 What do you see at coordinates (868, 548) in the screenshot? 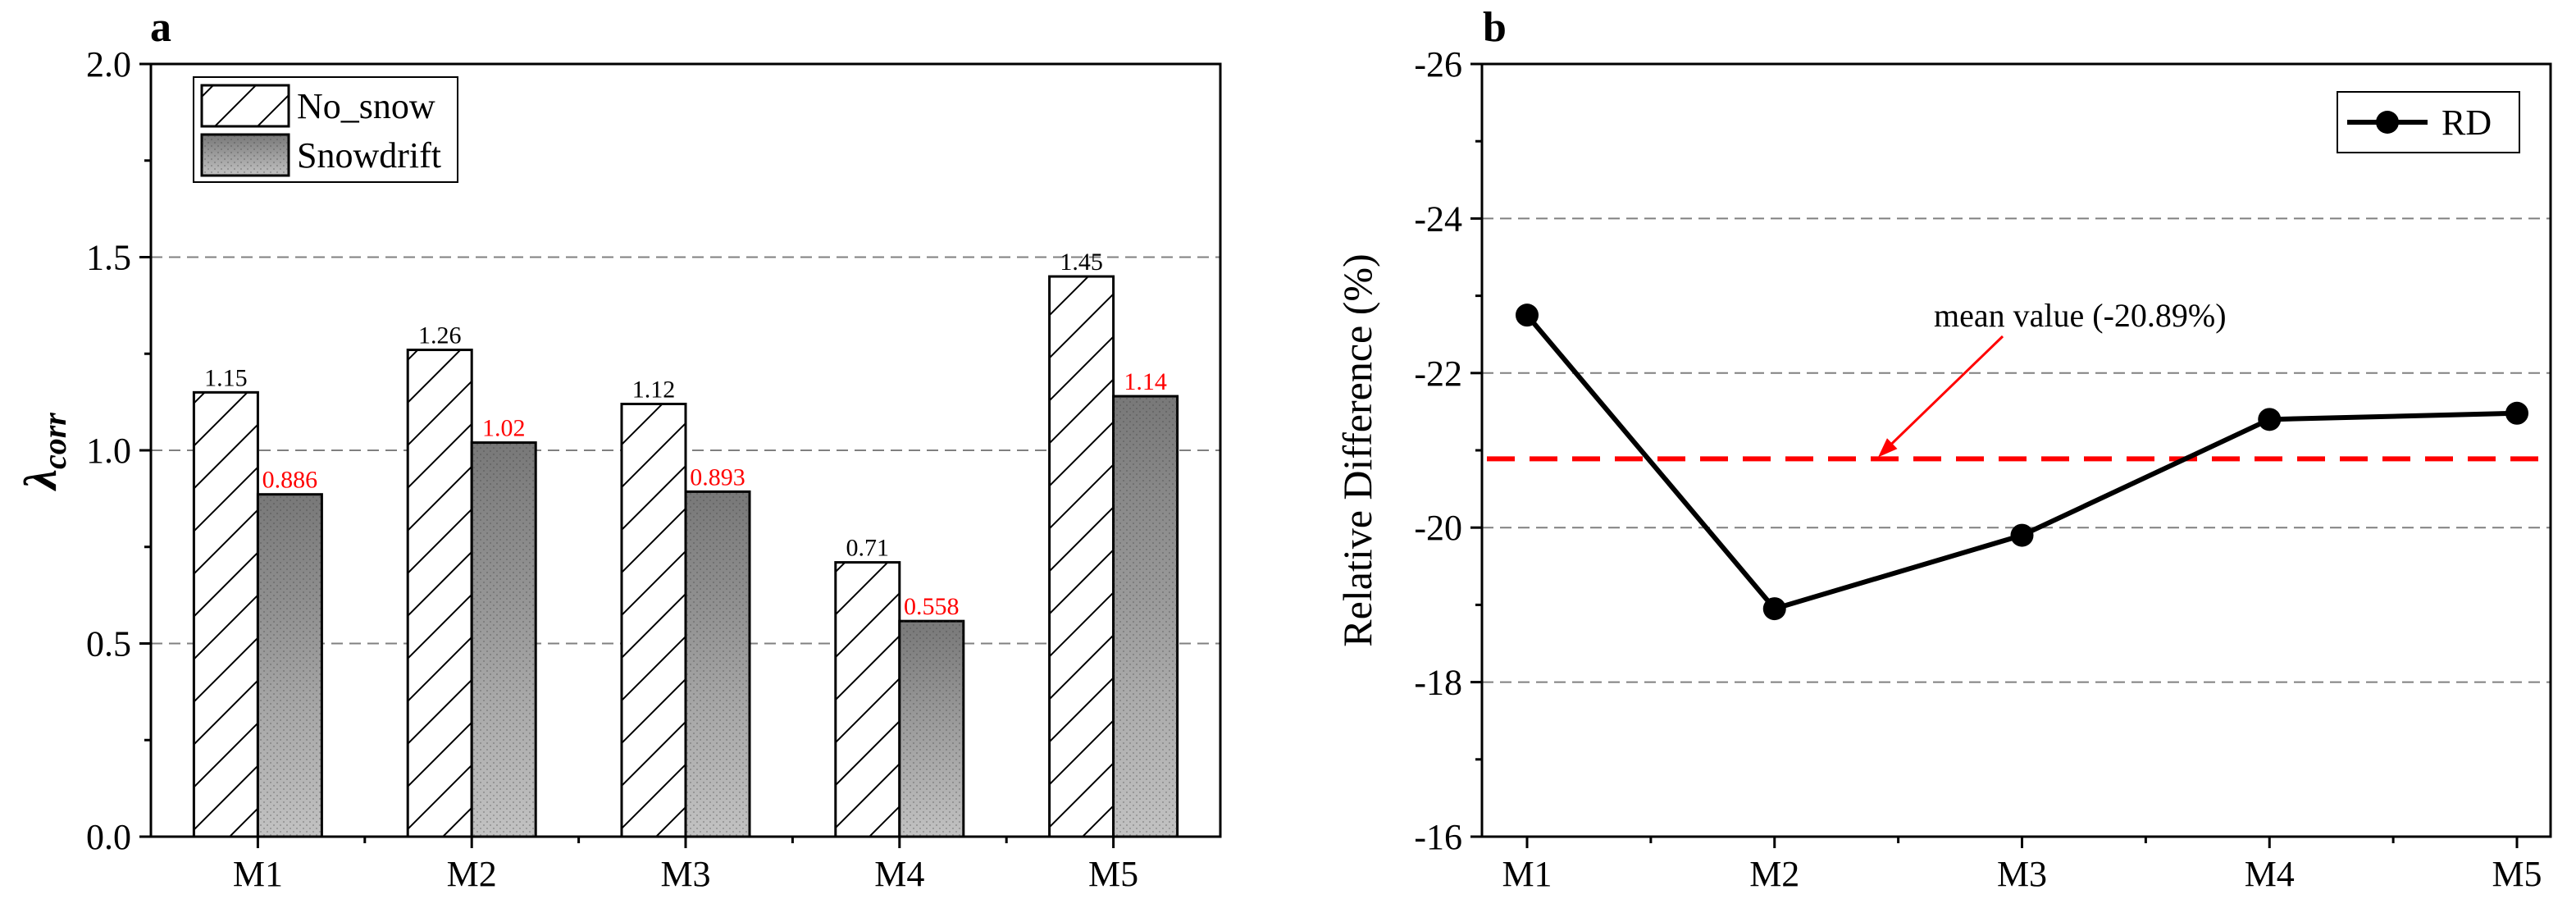
I see `data-label-no-snow-m4: 0.71` at bounding box center [868, 548].